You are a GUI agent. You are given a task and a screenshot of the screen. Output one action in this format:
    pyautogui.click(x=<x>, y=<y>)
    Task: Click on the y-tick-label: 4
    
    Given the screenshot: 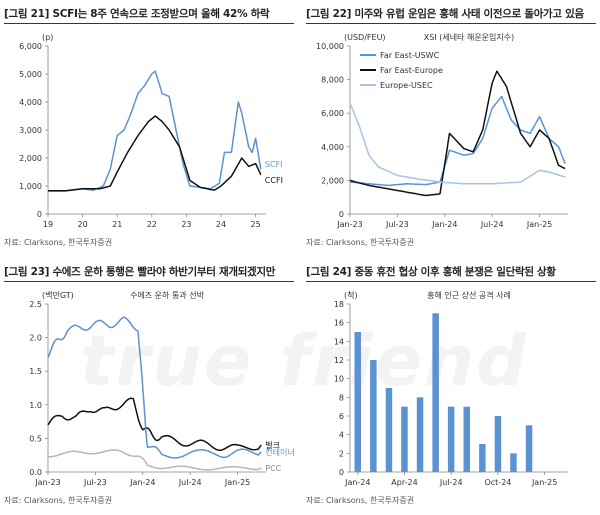 What is the action you would take?
    pyautogui.click(x=341, y=435)
    